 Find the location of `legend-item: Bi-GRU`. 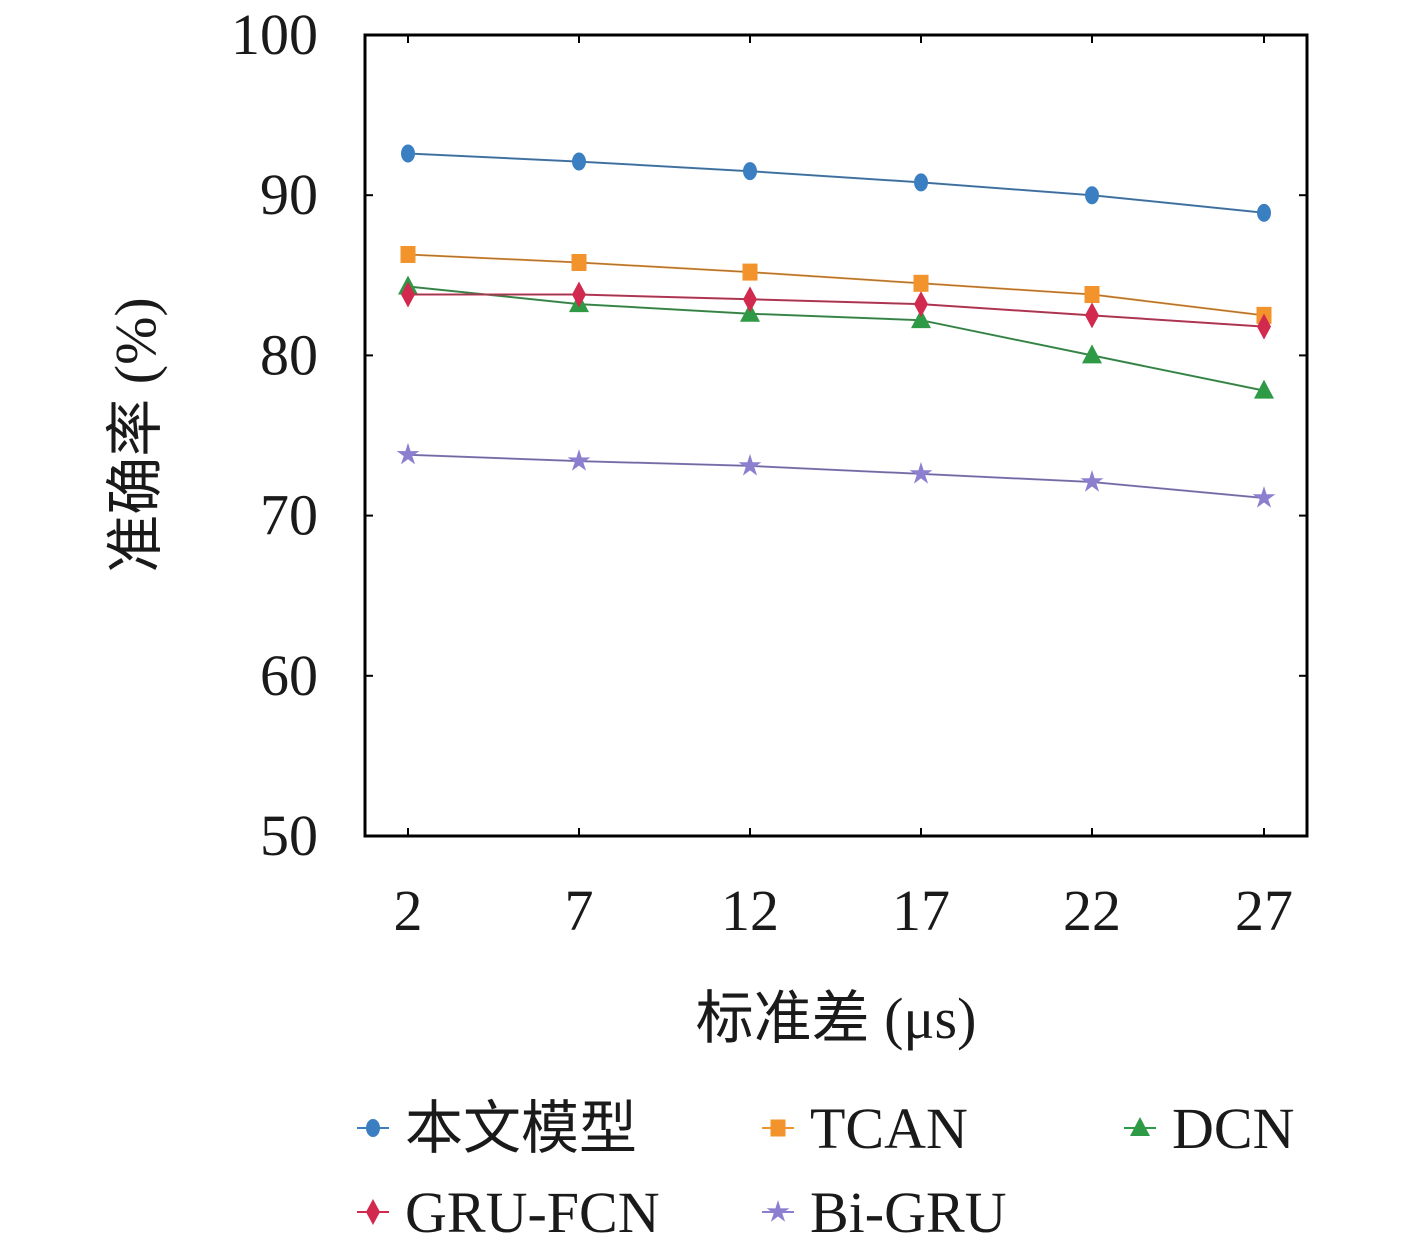

legend-item: Bi-GRU is located at coordinates (884, 1212).